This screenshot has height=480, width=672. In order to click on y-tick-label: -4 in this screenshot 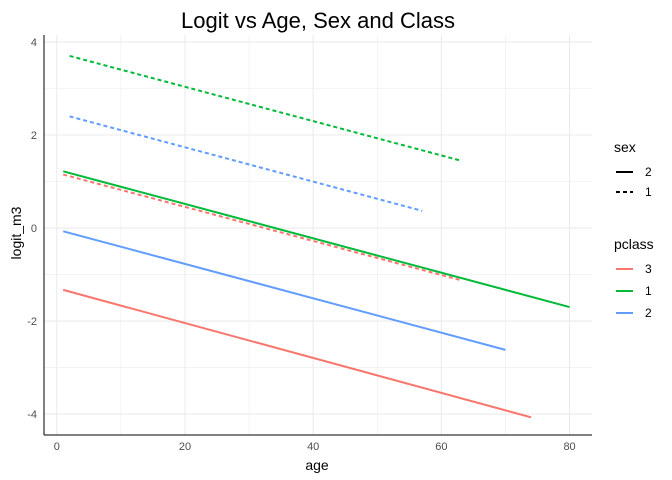, I will do `click(32, 415)`.